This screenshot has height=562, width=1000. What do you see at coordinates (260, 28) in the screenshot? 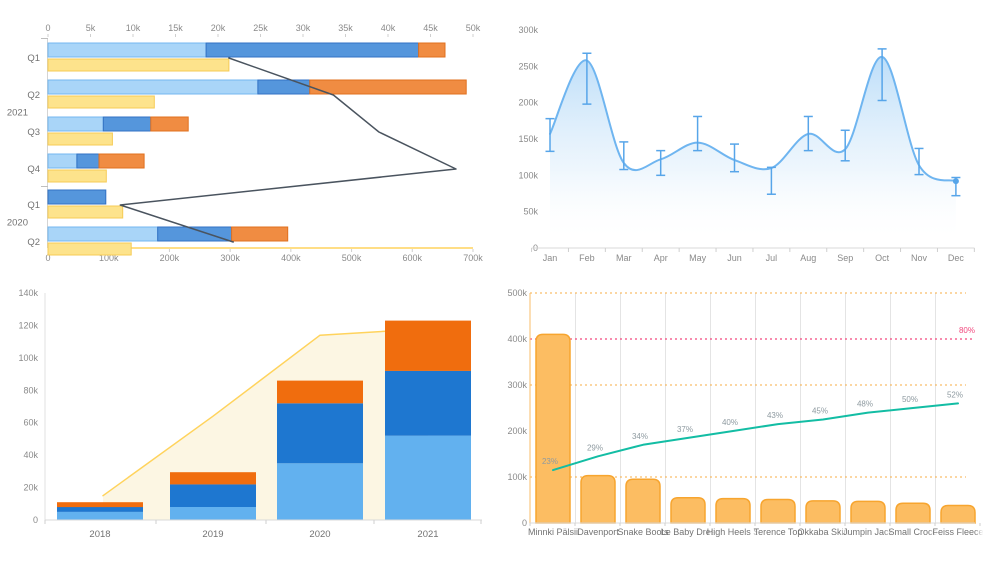
I see `top-axis-tick-label: 25k` at bounding box center [260, 28].